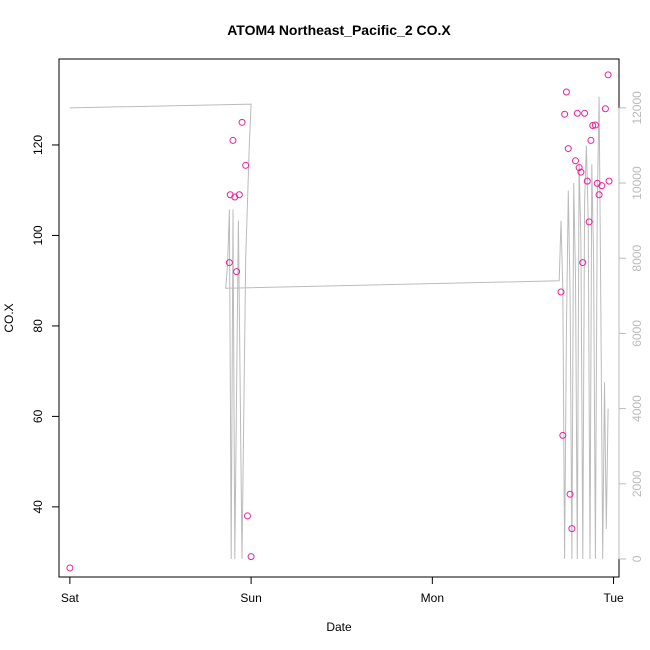  What do you see at coordinates (637, 483) in the screenshot?
I see `y2-tick-label: 2000` at bounding box center [637, 483].